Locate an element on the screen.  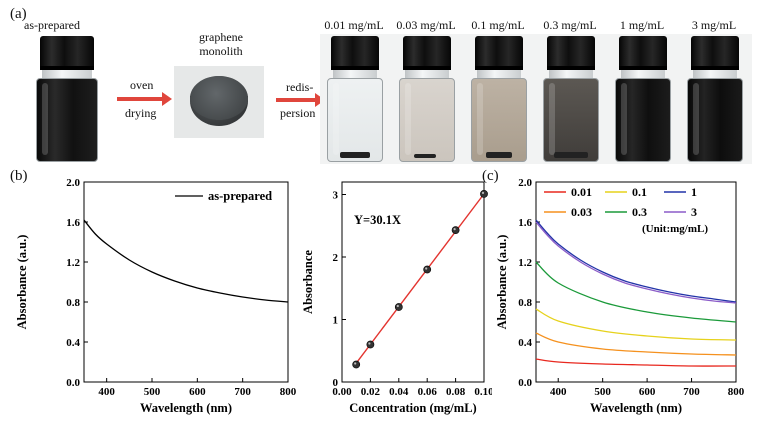
x-tick-label: 0.10 is located at coordinates (483, 392).